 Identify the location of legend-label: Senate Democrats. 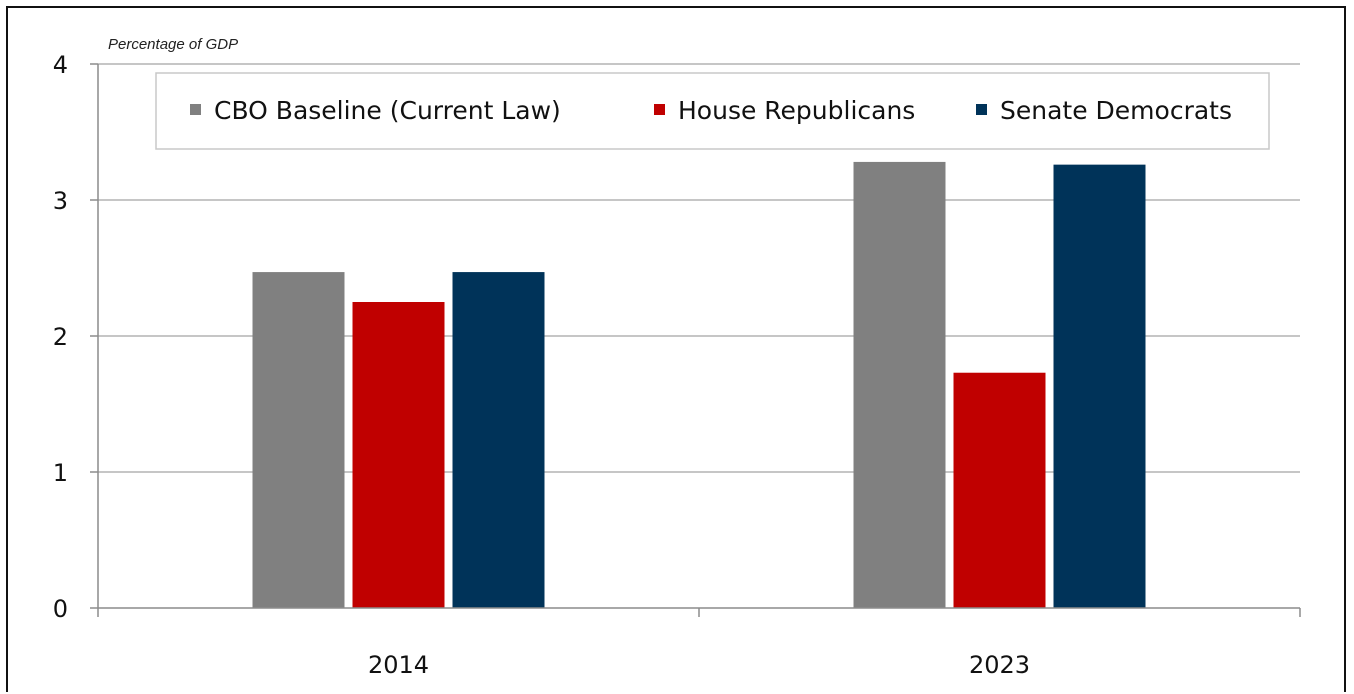
(1116, 110).